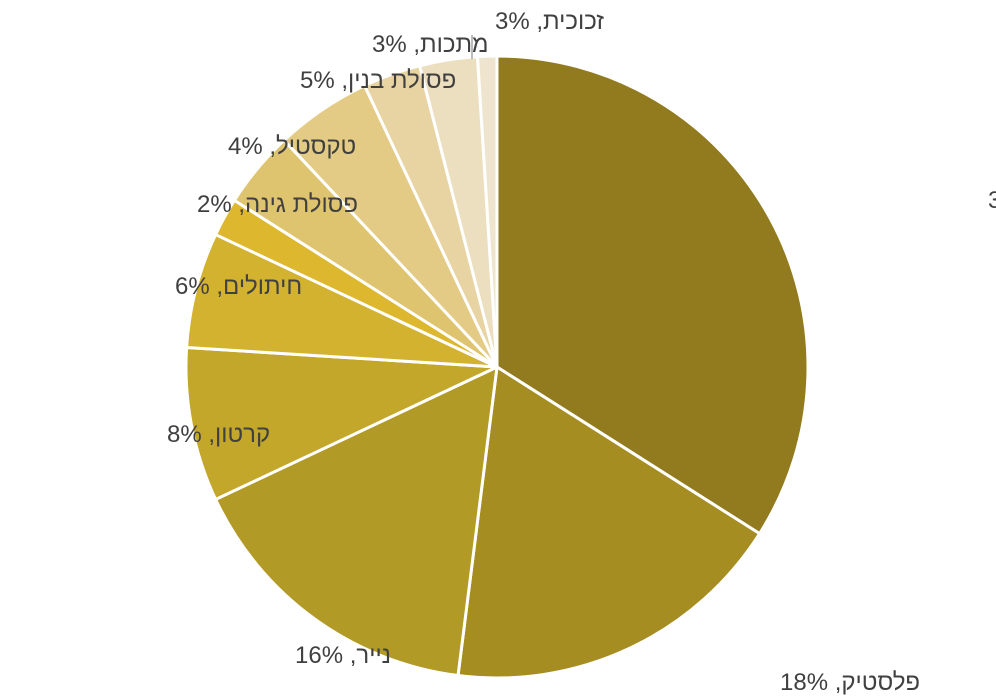 The image size is (996, 700). What do you see at coordinates (549, 21) in the screenshot?
I see `data-label-9: זכוכית, 3%` at bounding box center [549, 21].